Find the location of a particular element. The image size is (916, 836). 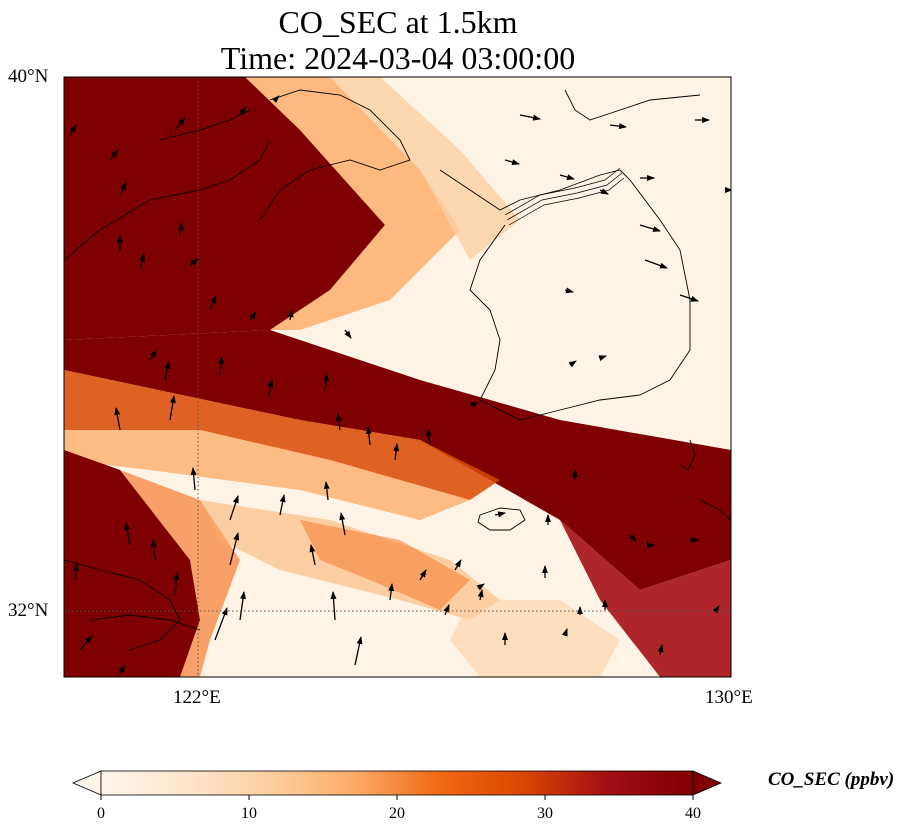

x-tick-label: 130°E is located at coordinates (729, 697).